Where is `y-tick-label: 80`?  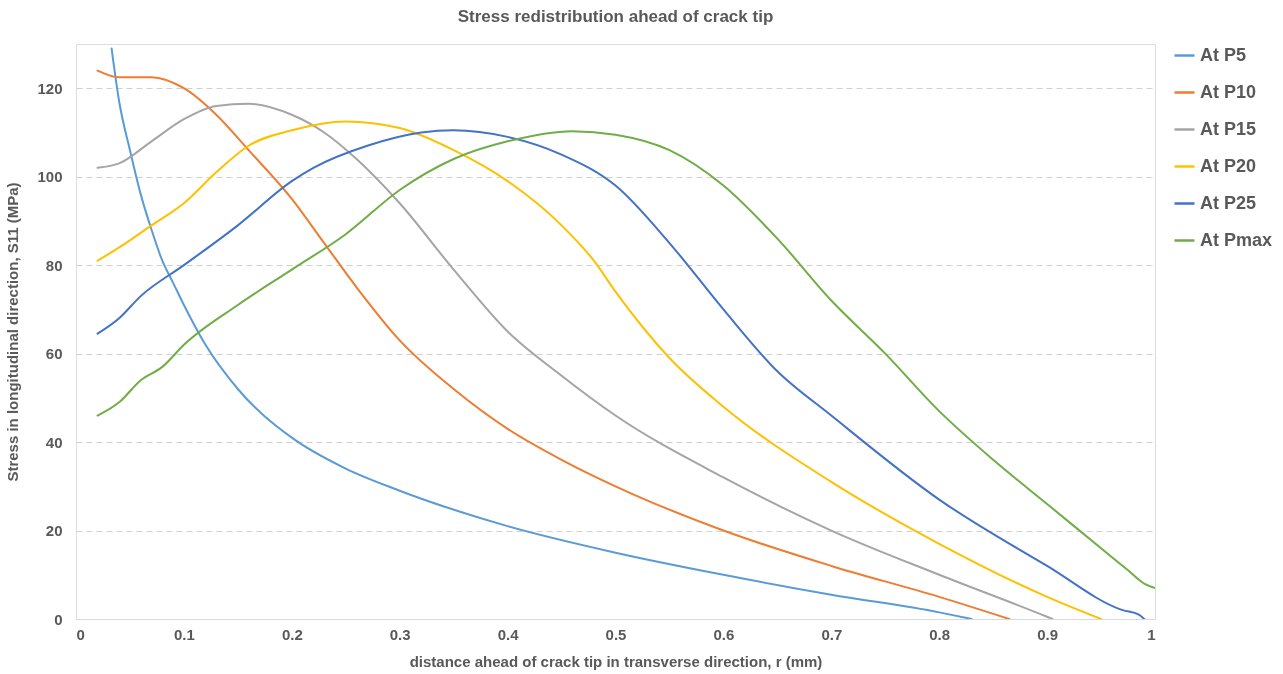
y-tick-label: 80 is located at coordinates (54, 265).